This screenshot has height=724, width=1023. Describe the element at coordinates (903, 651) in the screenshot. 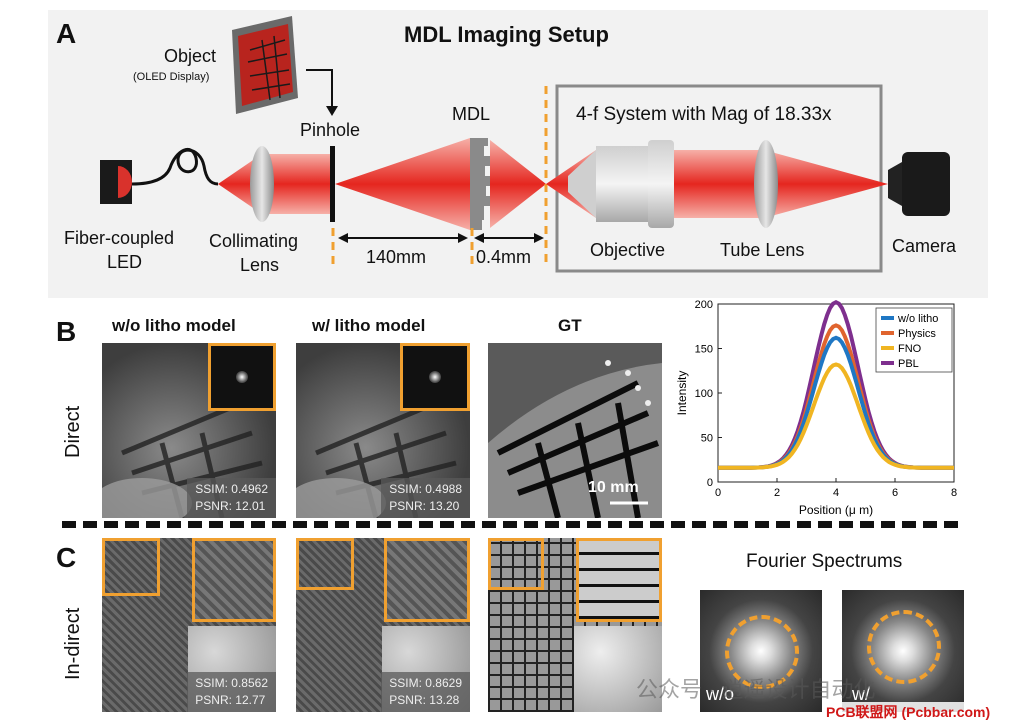

I see `fourier-spectrum-w: w/` at that location.